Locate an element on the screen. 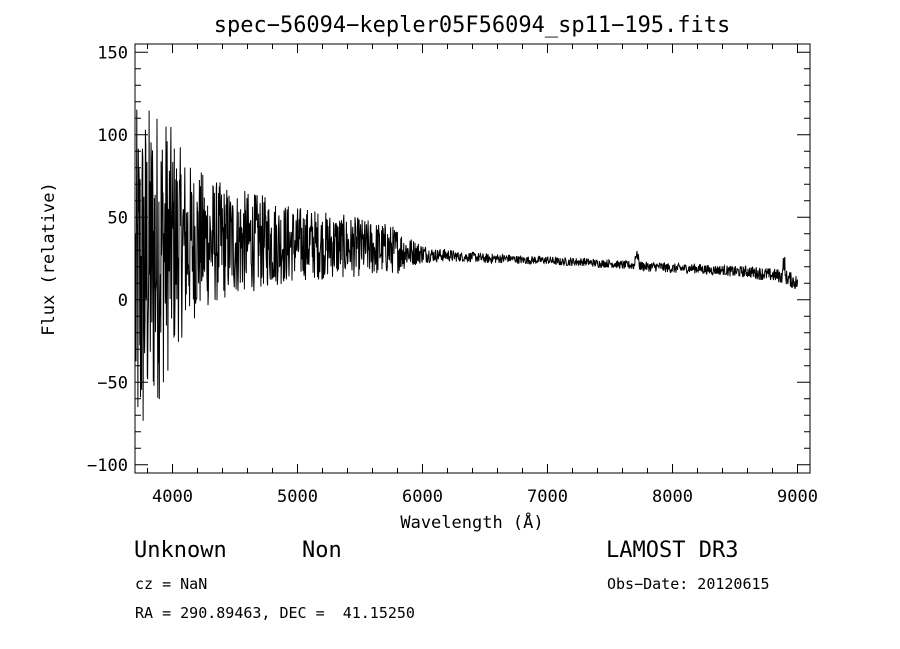 This screenshot has height=649, width=900. x-tick-label: 8000 is located at coordinates (672, 497).